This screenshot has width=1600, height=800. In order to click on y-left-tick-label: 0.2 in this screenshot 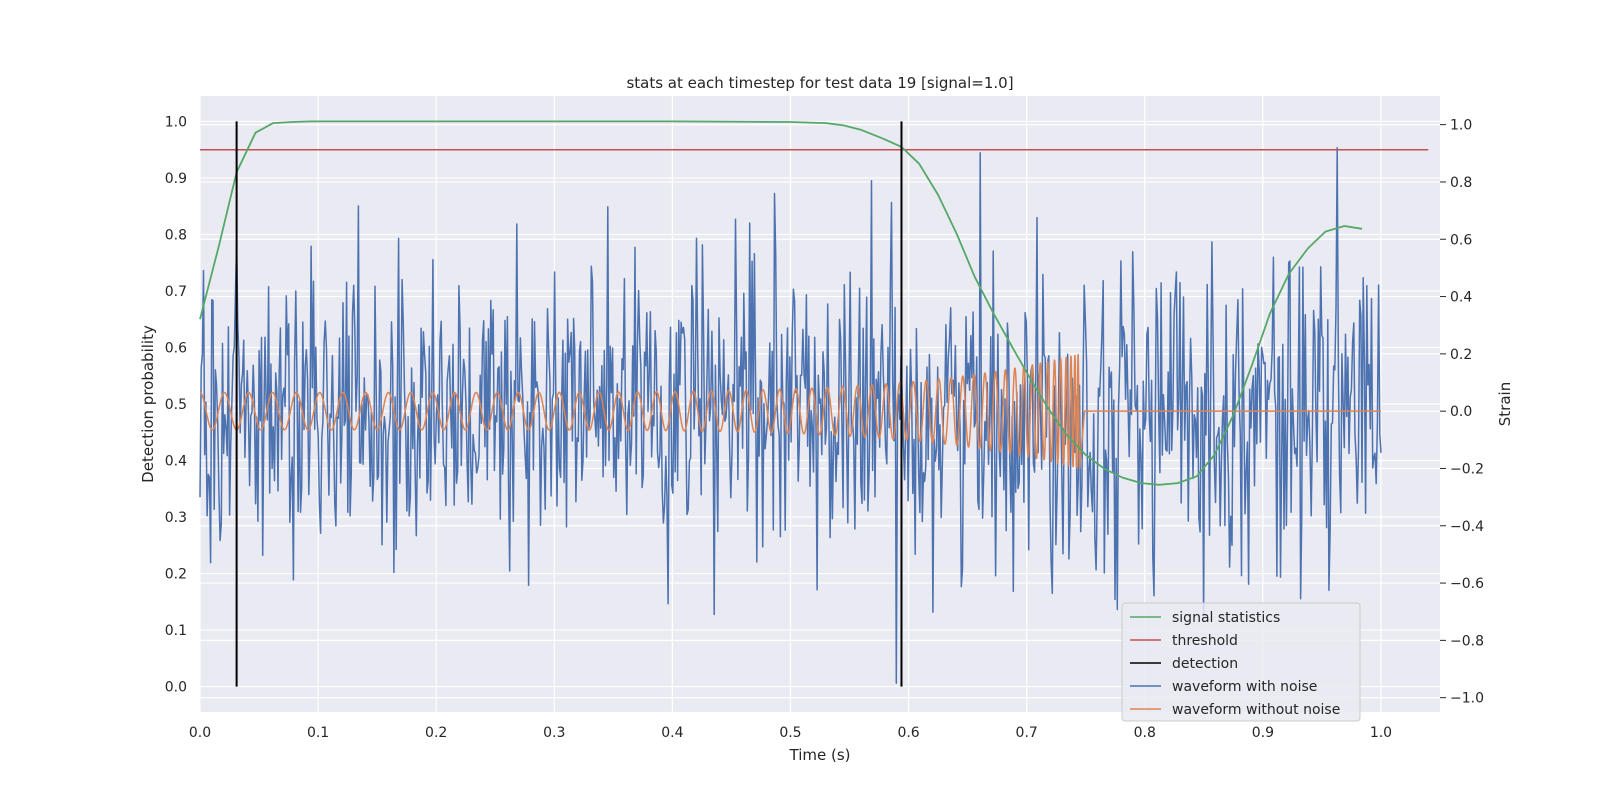, I will do `click(176, 575)`.